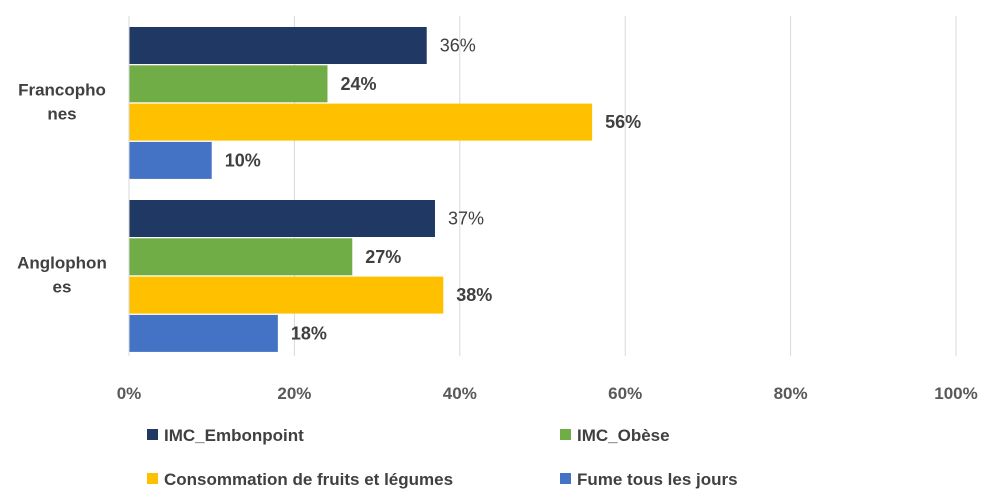 The width and height of the screenshot is (1005, 503). Describe the element at coordinates (955, 393) in the screenshot. I see `x-tick-label: 100%` at that location.